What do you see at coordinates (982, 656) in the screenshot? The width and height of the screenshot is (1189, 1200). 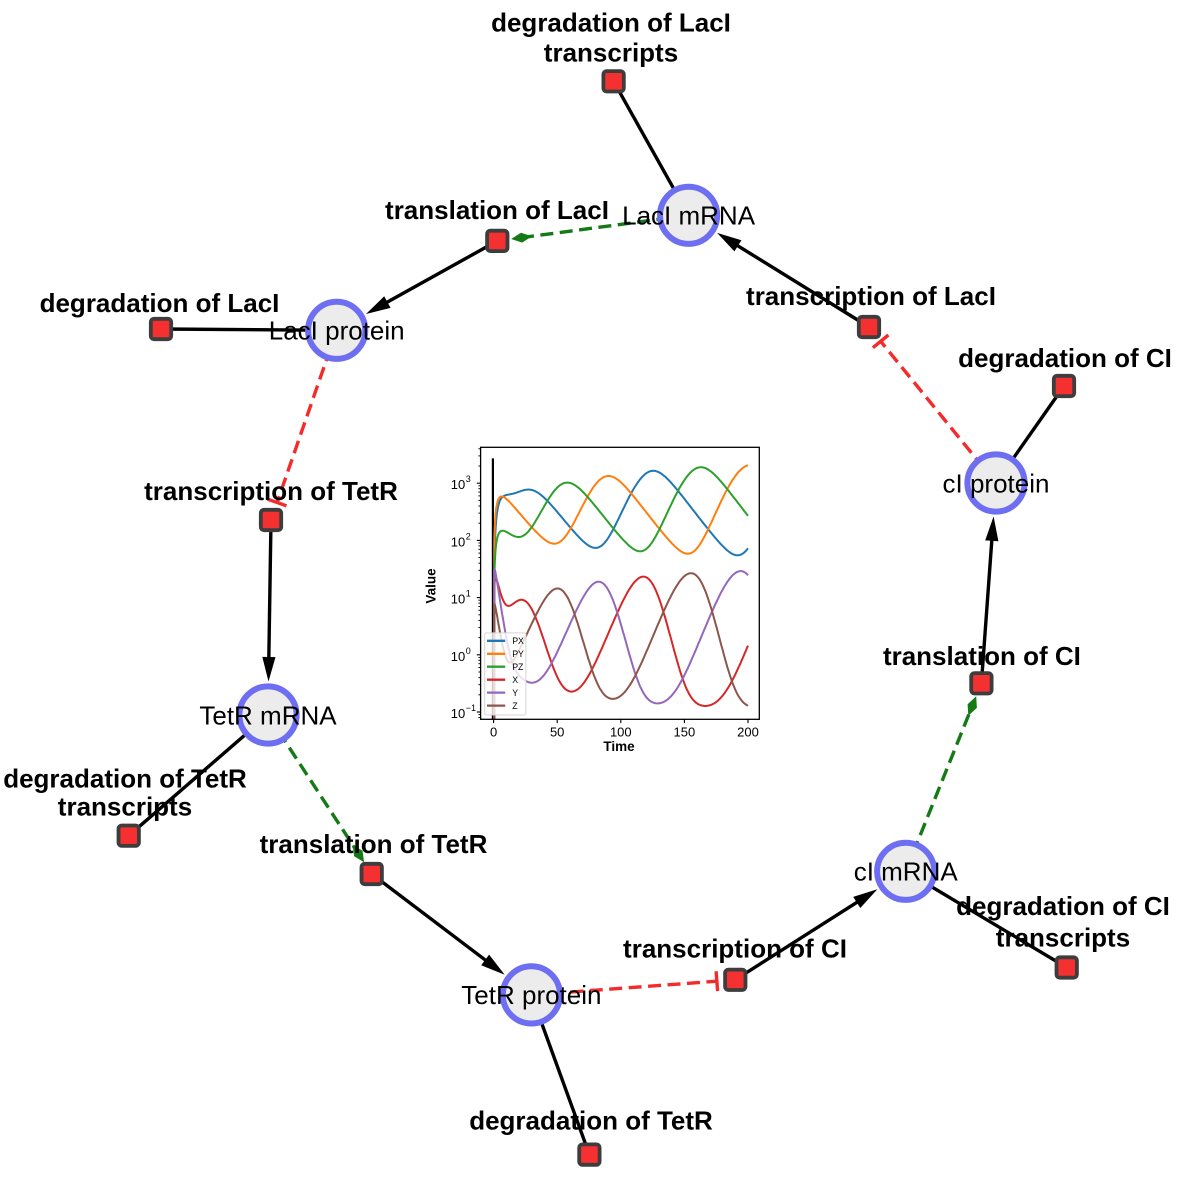 I see `svg-text: translation of CI` at bounding box center [982, 656].